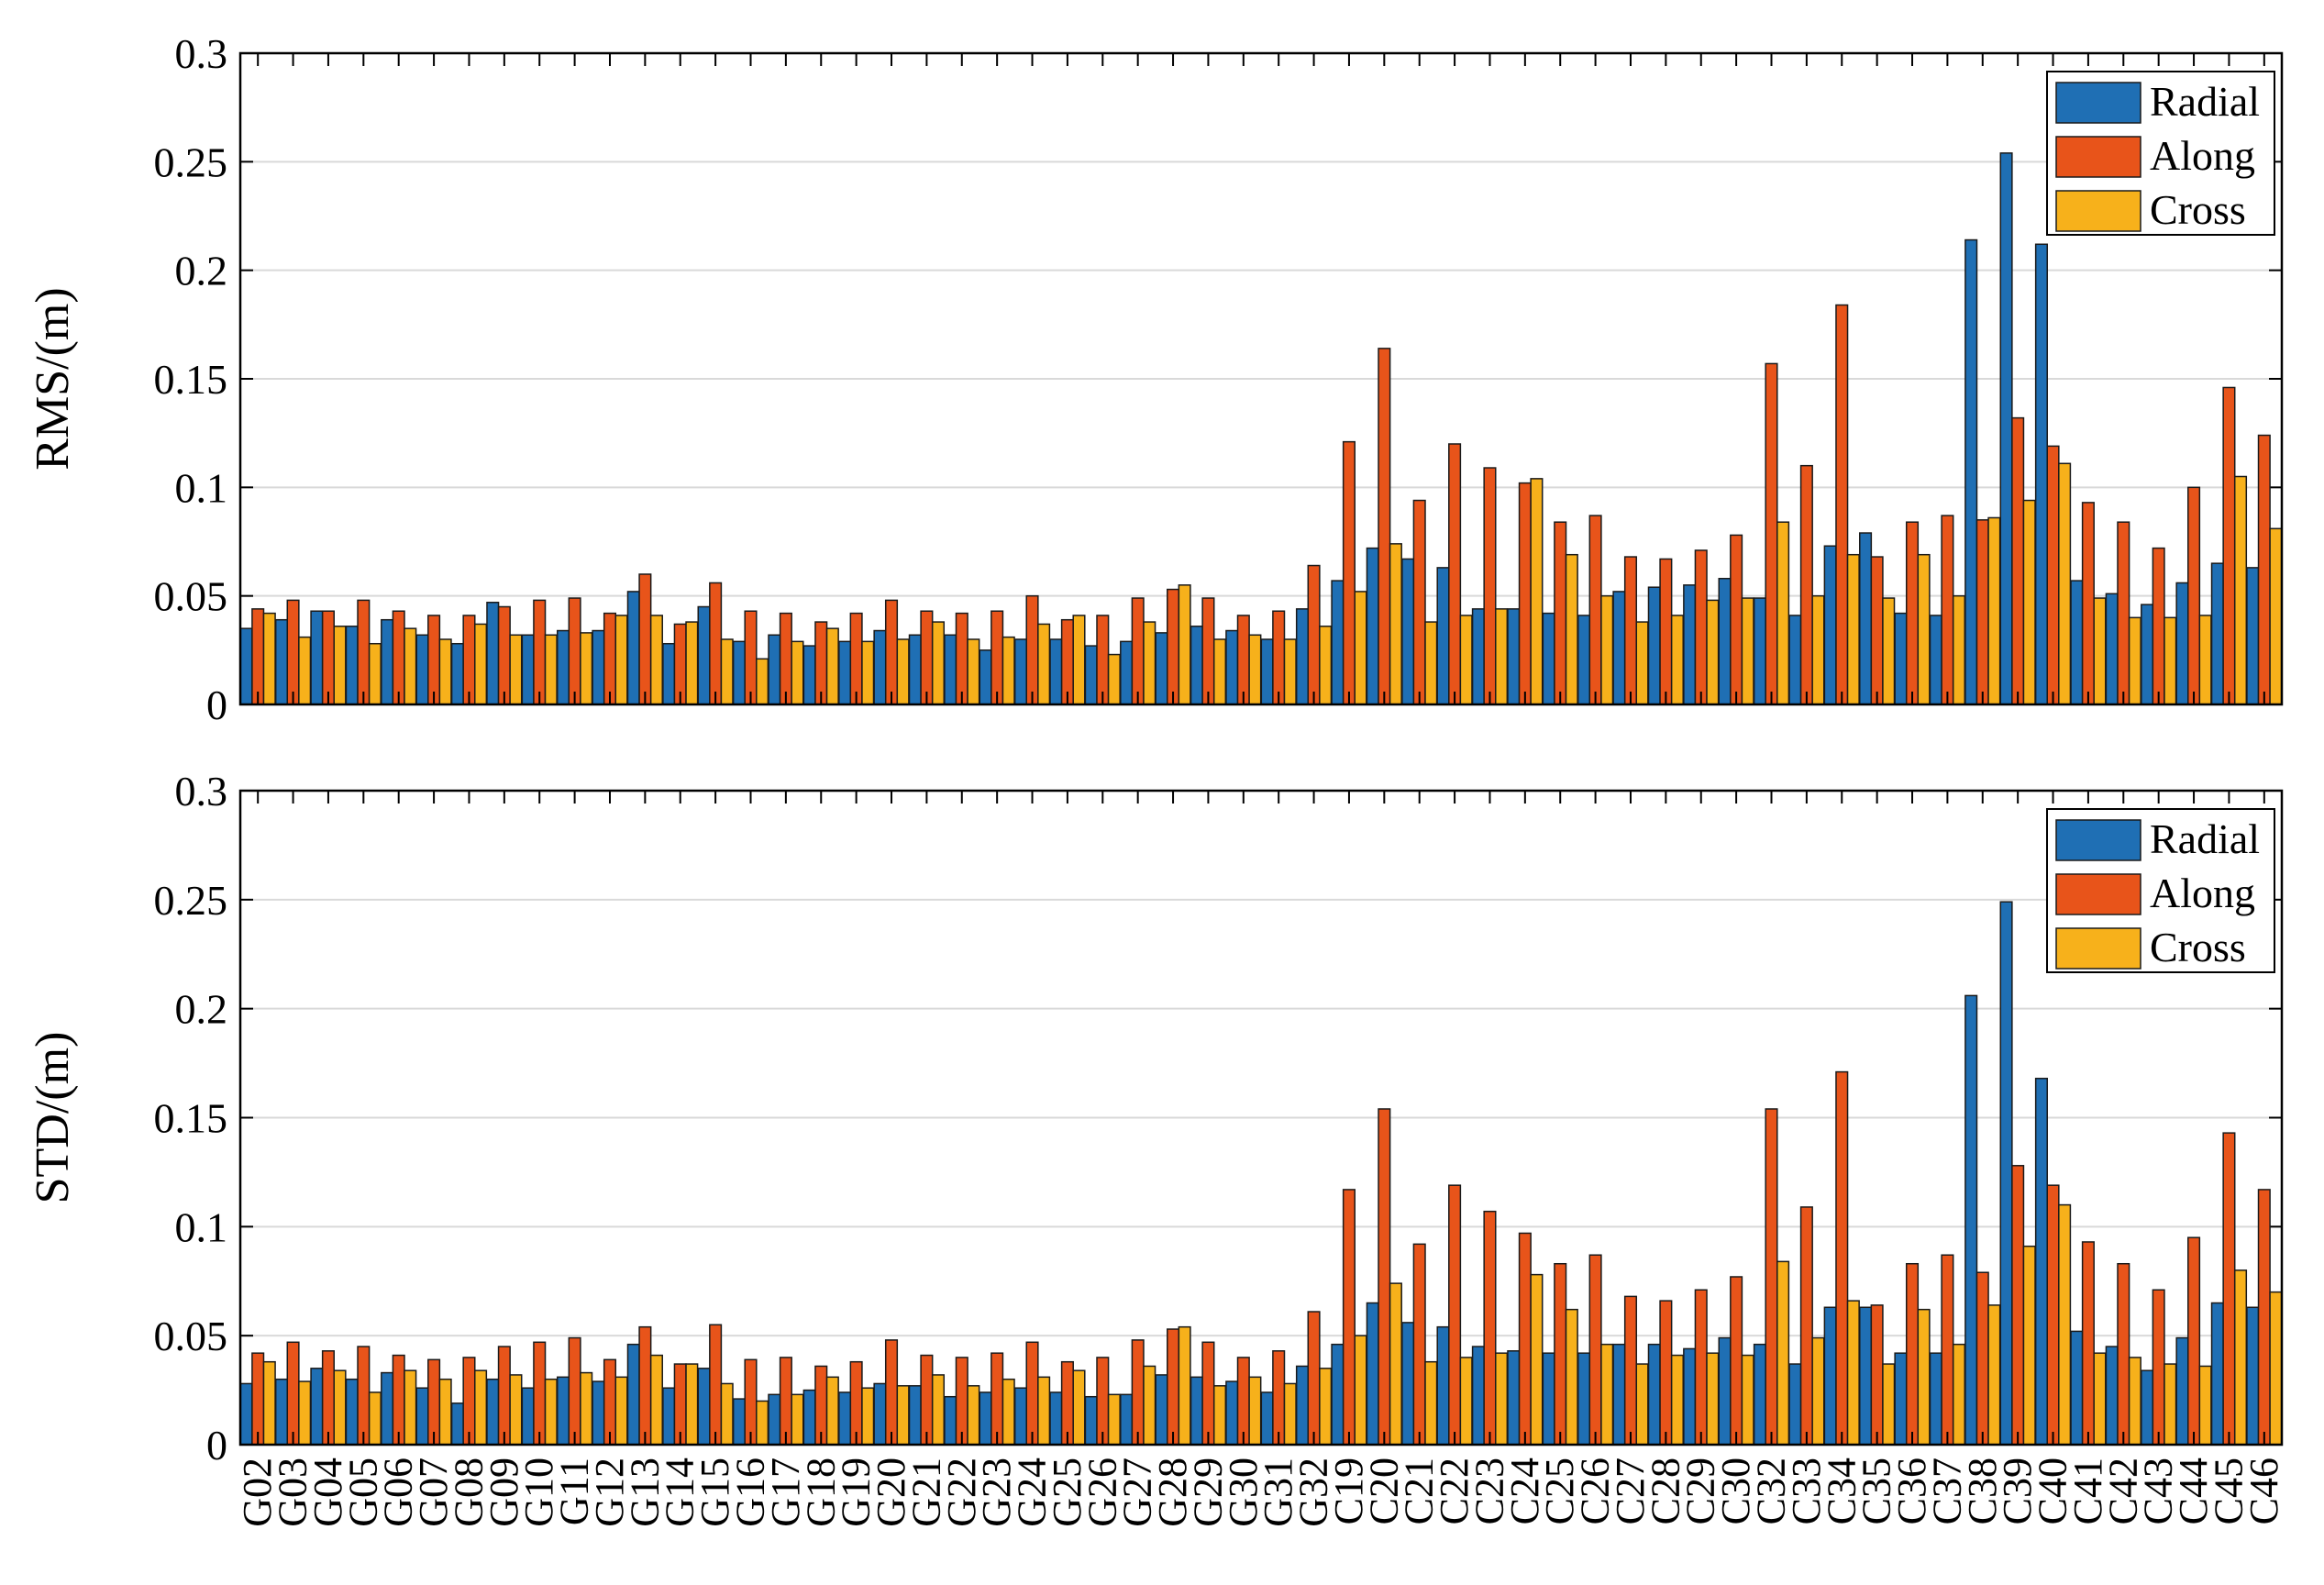 Image resolution: width=2324 pixels, height=1585 pixels. Describe the element at coordinates (961, 658) in the screenshot. I see `bar-along-g22` at that location.